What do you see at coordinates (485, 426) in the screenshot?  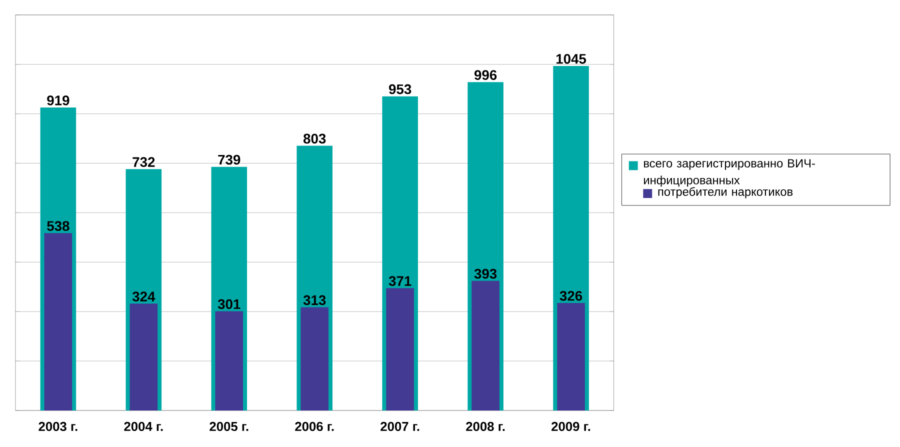 I see `x-tick-label: 2008 г.` at bounding box center [485, 426].